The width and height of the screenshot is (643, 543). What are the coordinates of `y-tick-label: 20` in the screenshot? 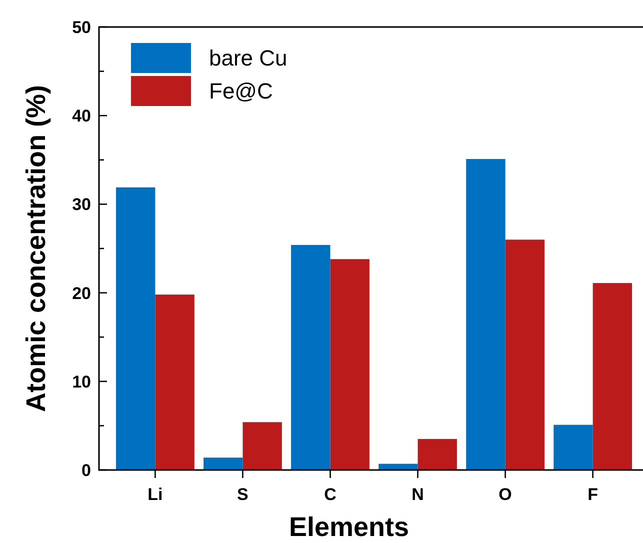 It's located at (81, 293).